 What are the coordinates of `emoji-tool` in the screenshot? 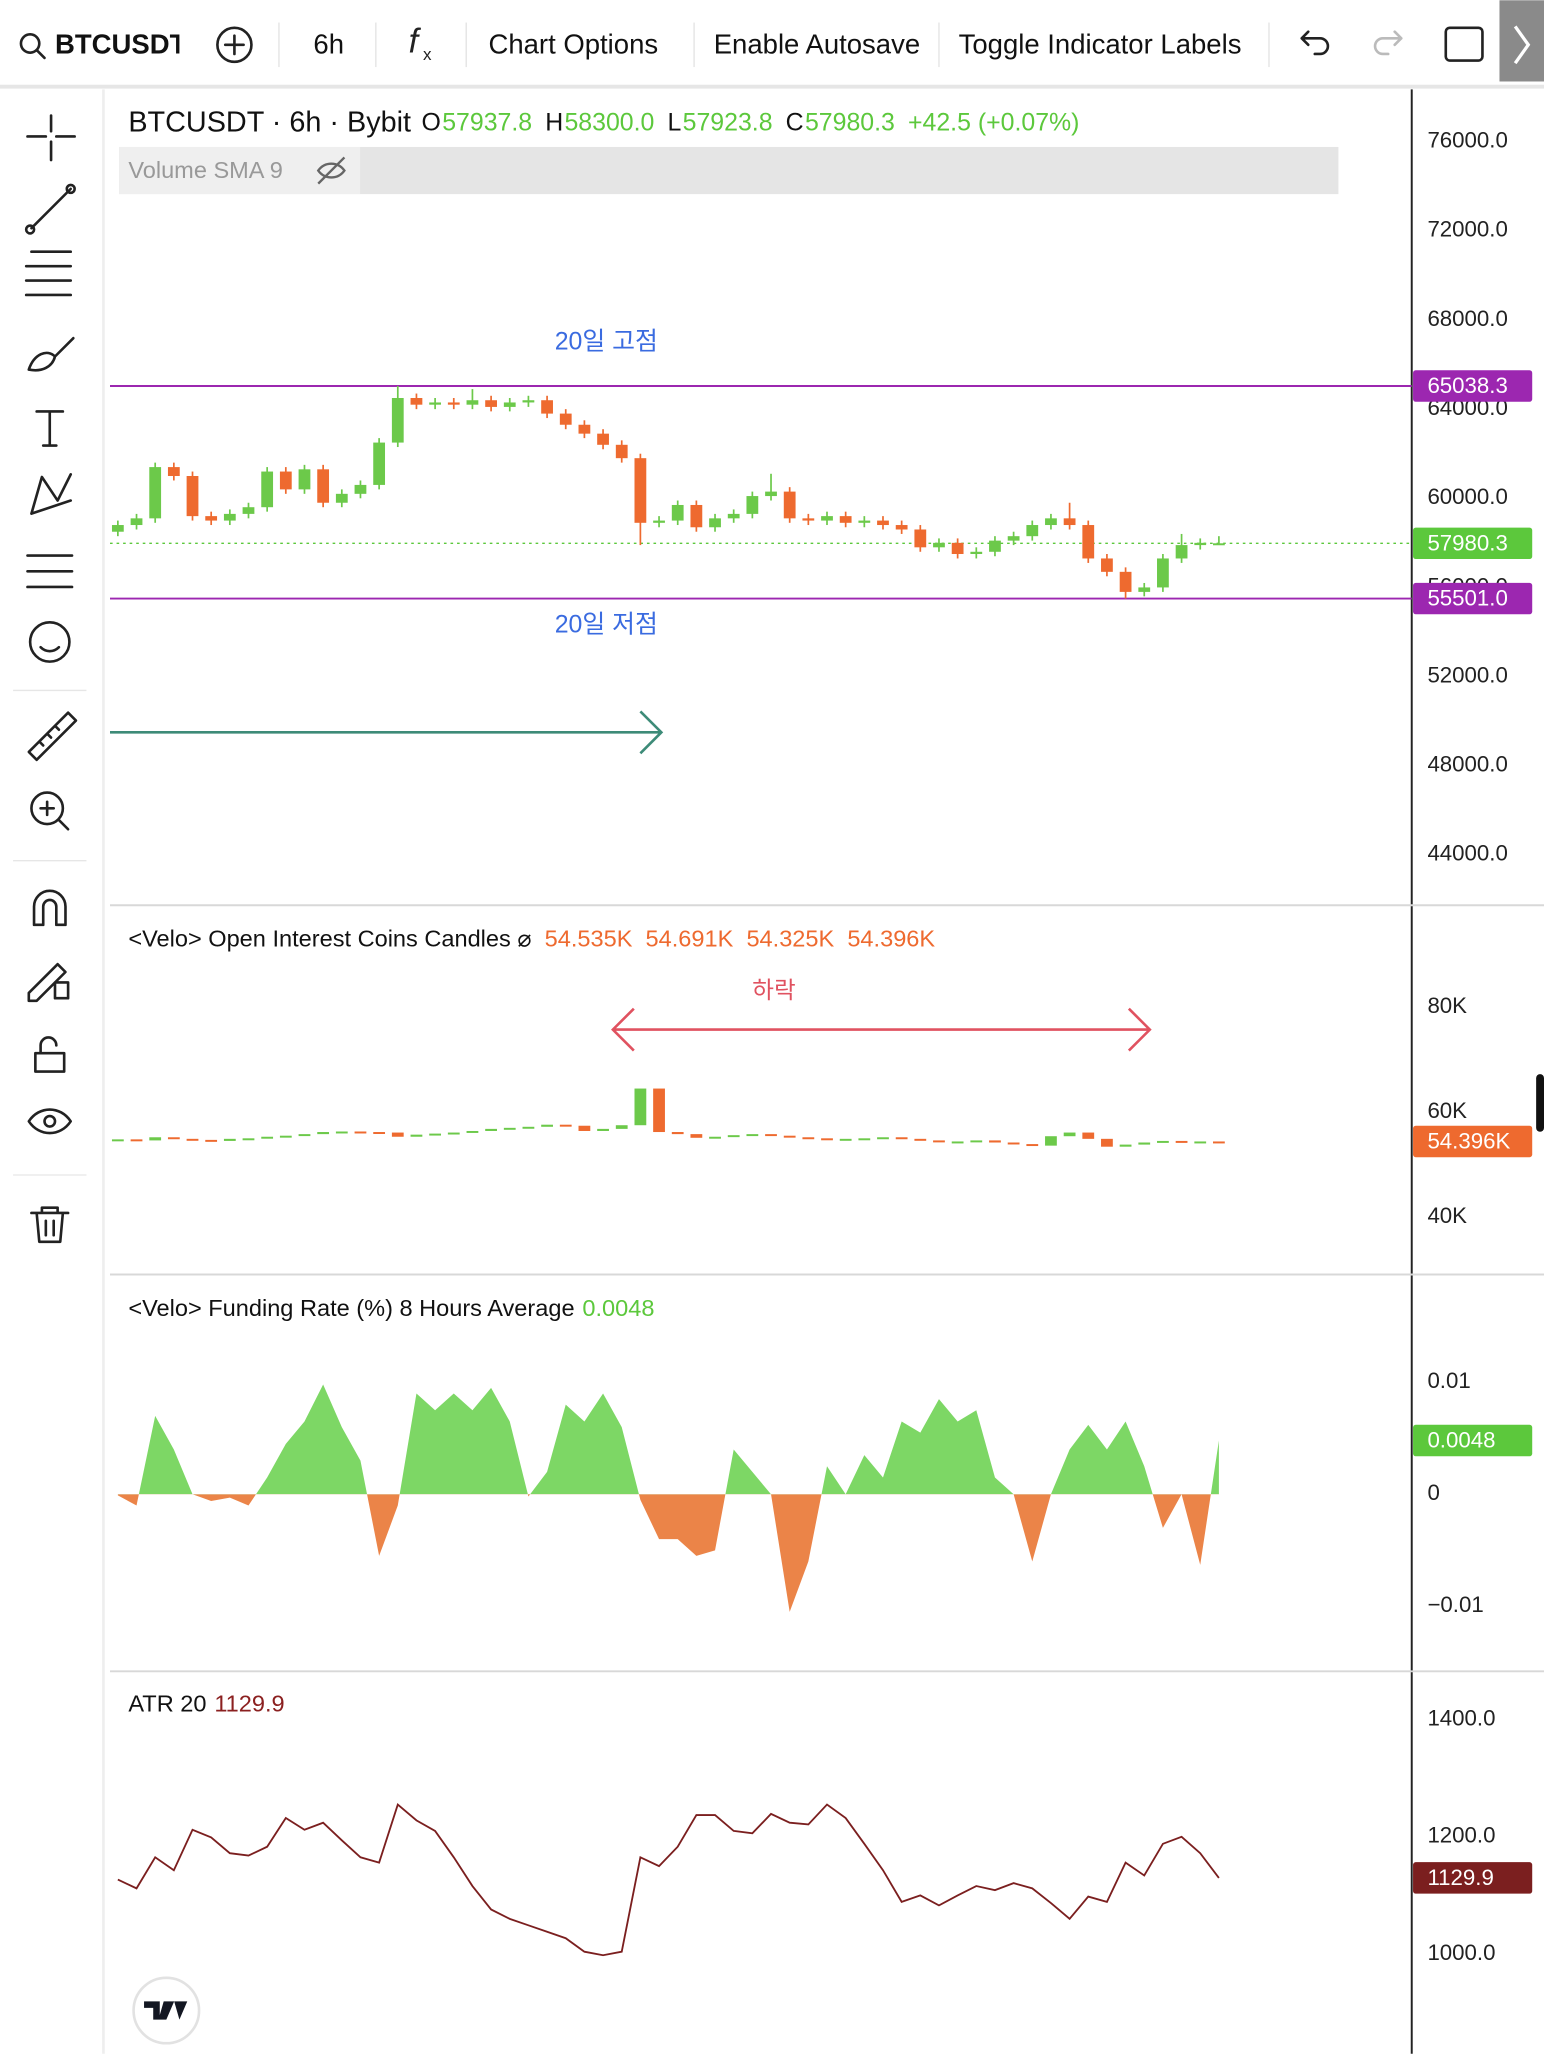 It's located at (49, 642).